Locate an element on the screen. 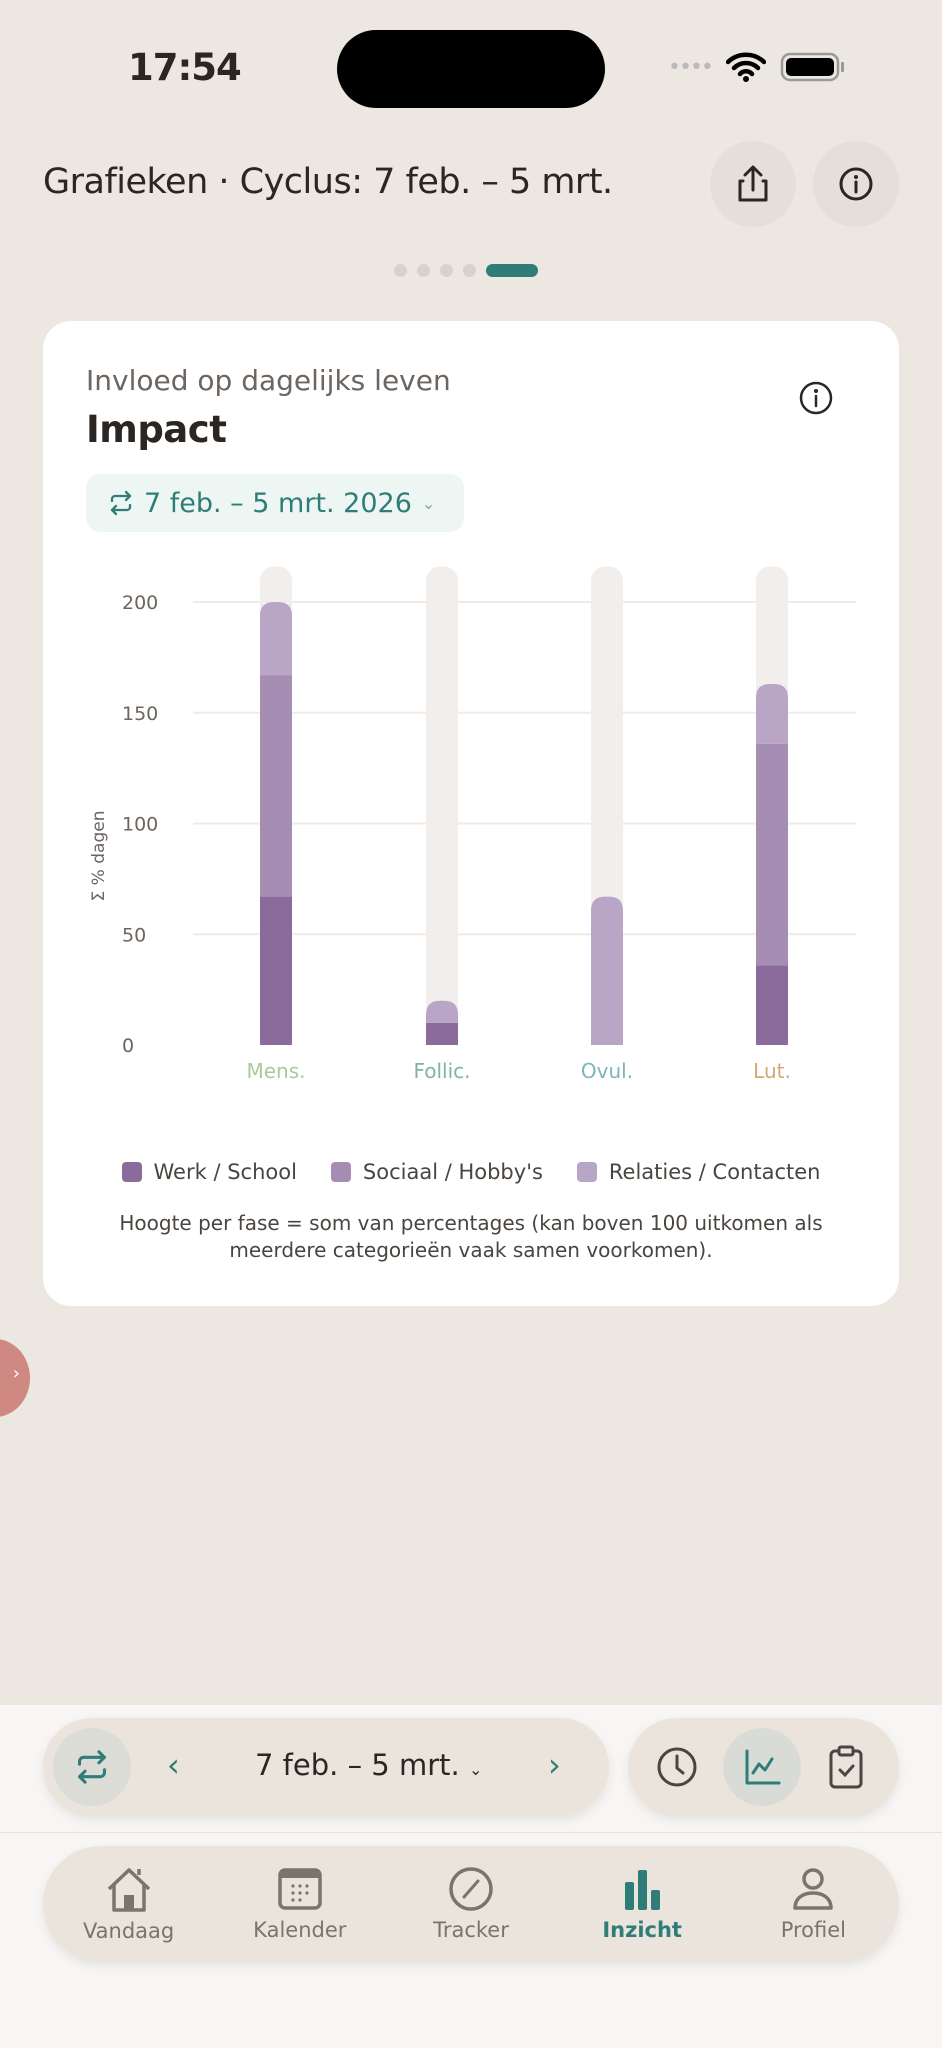 The width and height of the screenshot is (942, 2048). cycle-toggle-button is located at coordinates (92, 1767).